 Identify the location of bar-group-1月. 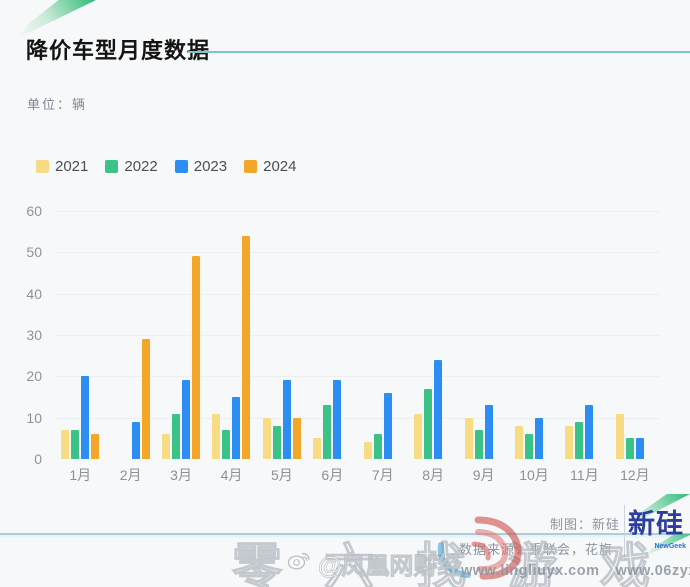
(80, 417).